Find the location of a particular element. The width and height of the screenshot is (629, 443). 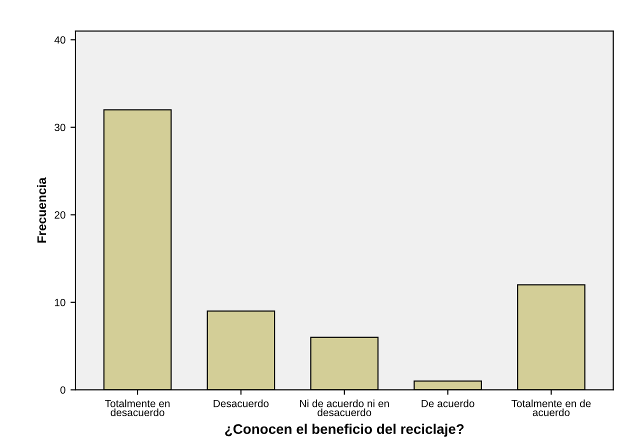

y-axis-title: Frecuencia is located at coordinates (41, 210).